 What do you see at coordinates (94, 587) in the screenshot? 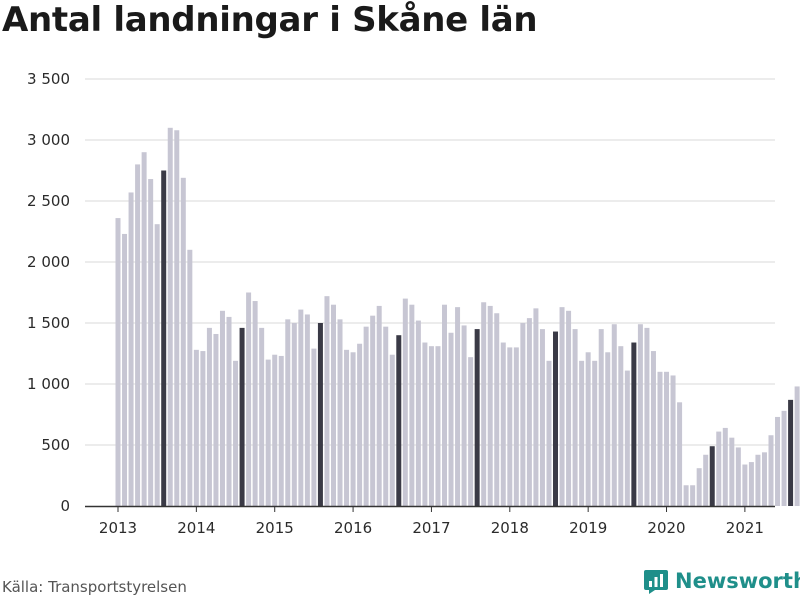
I see `source-note: Källa: Transportstyrelsen` at bounding box center [94, 587].